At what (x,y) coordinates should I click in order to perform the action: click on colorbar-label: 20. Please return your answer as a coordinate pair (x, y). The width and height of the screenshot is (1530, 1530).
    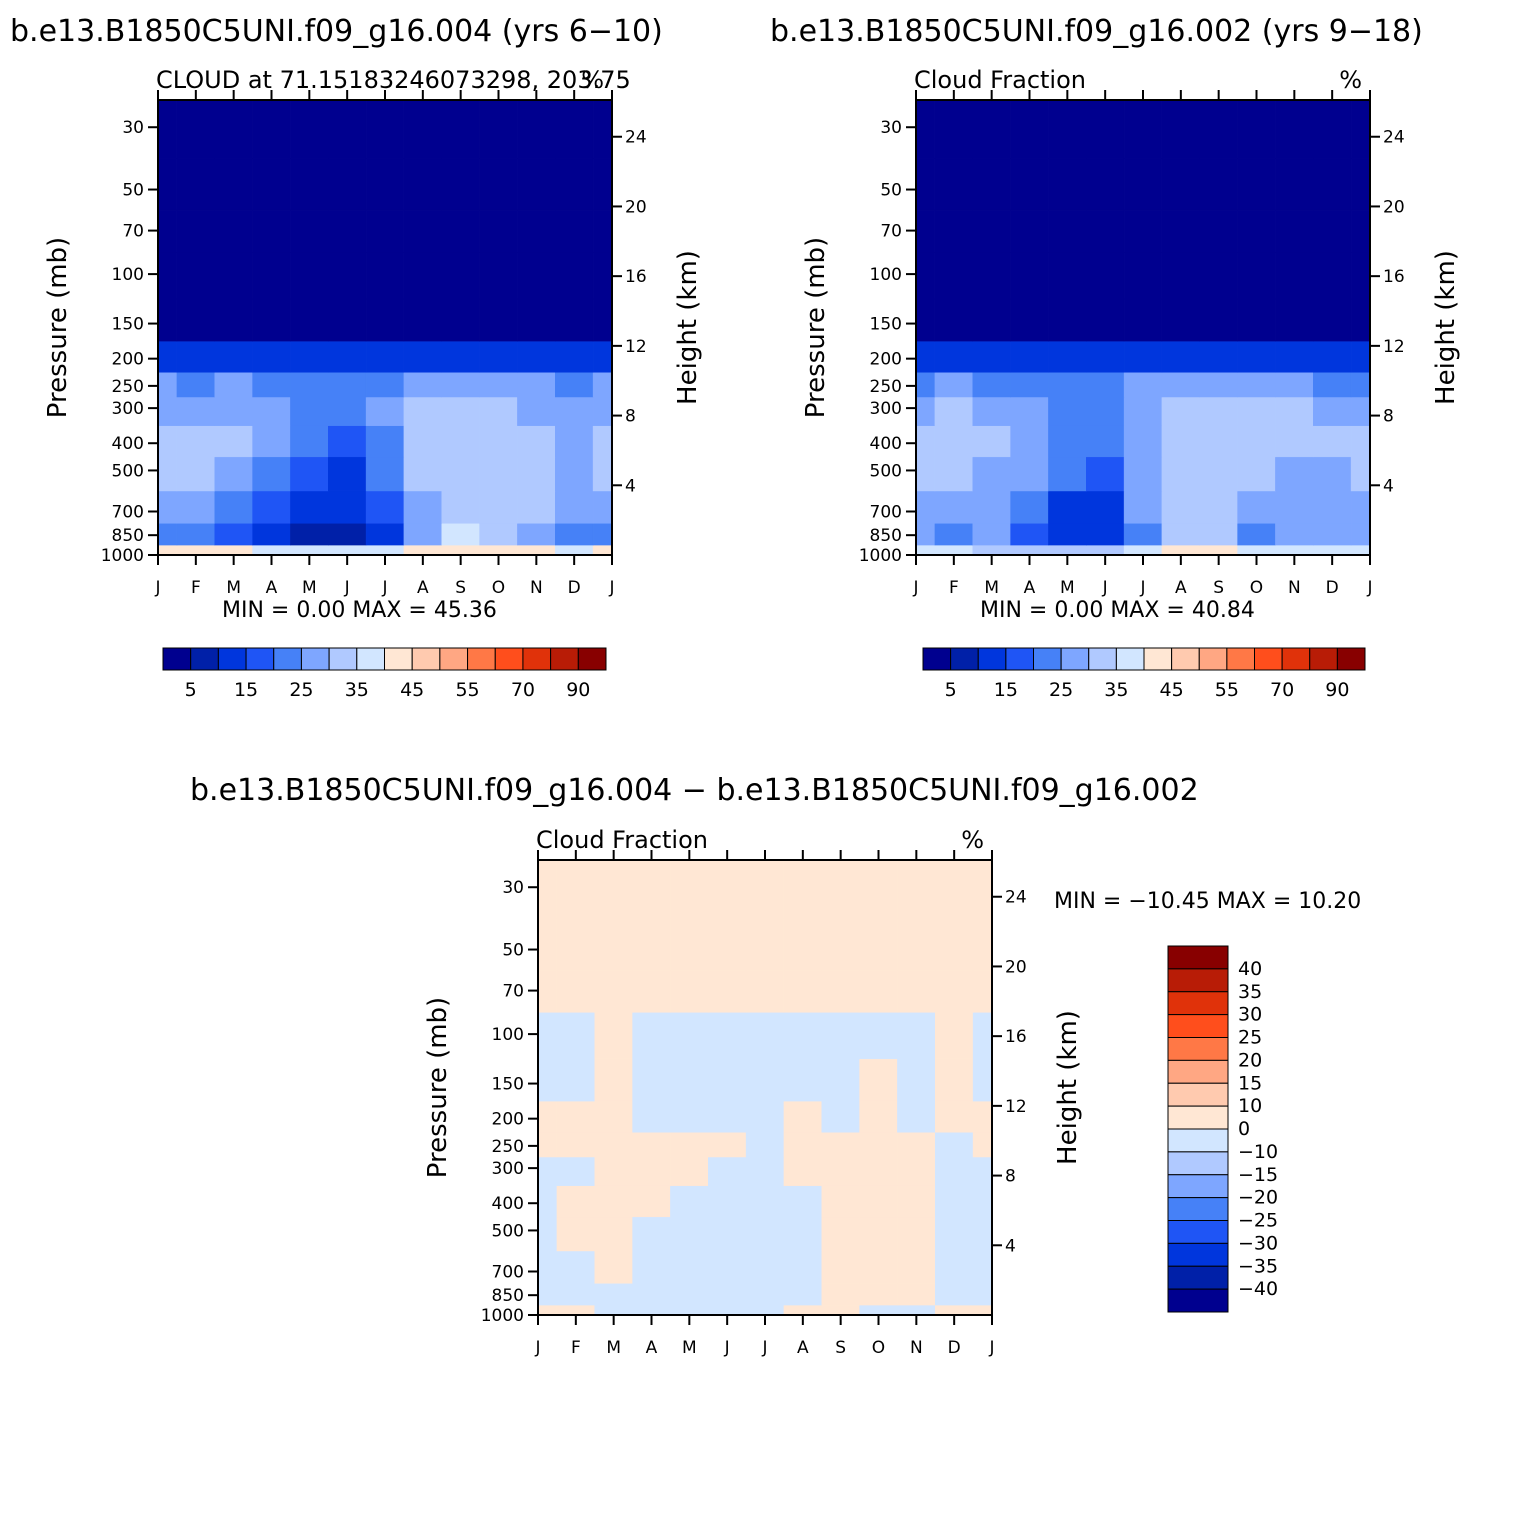
    Looking at the image, I should click on (1250, 1060).